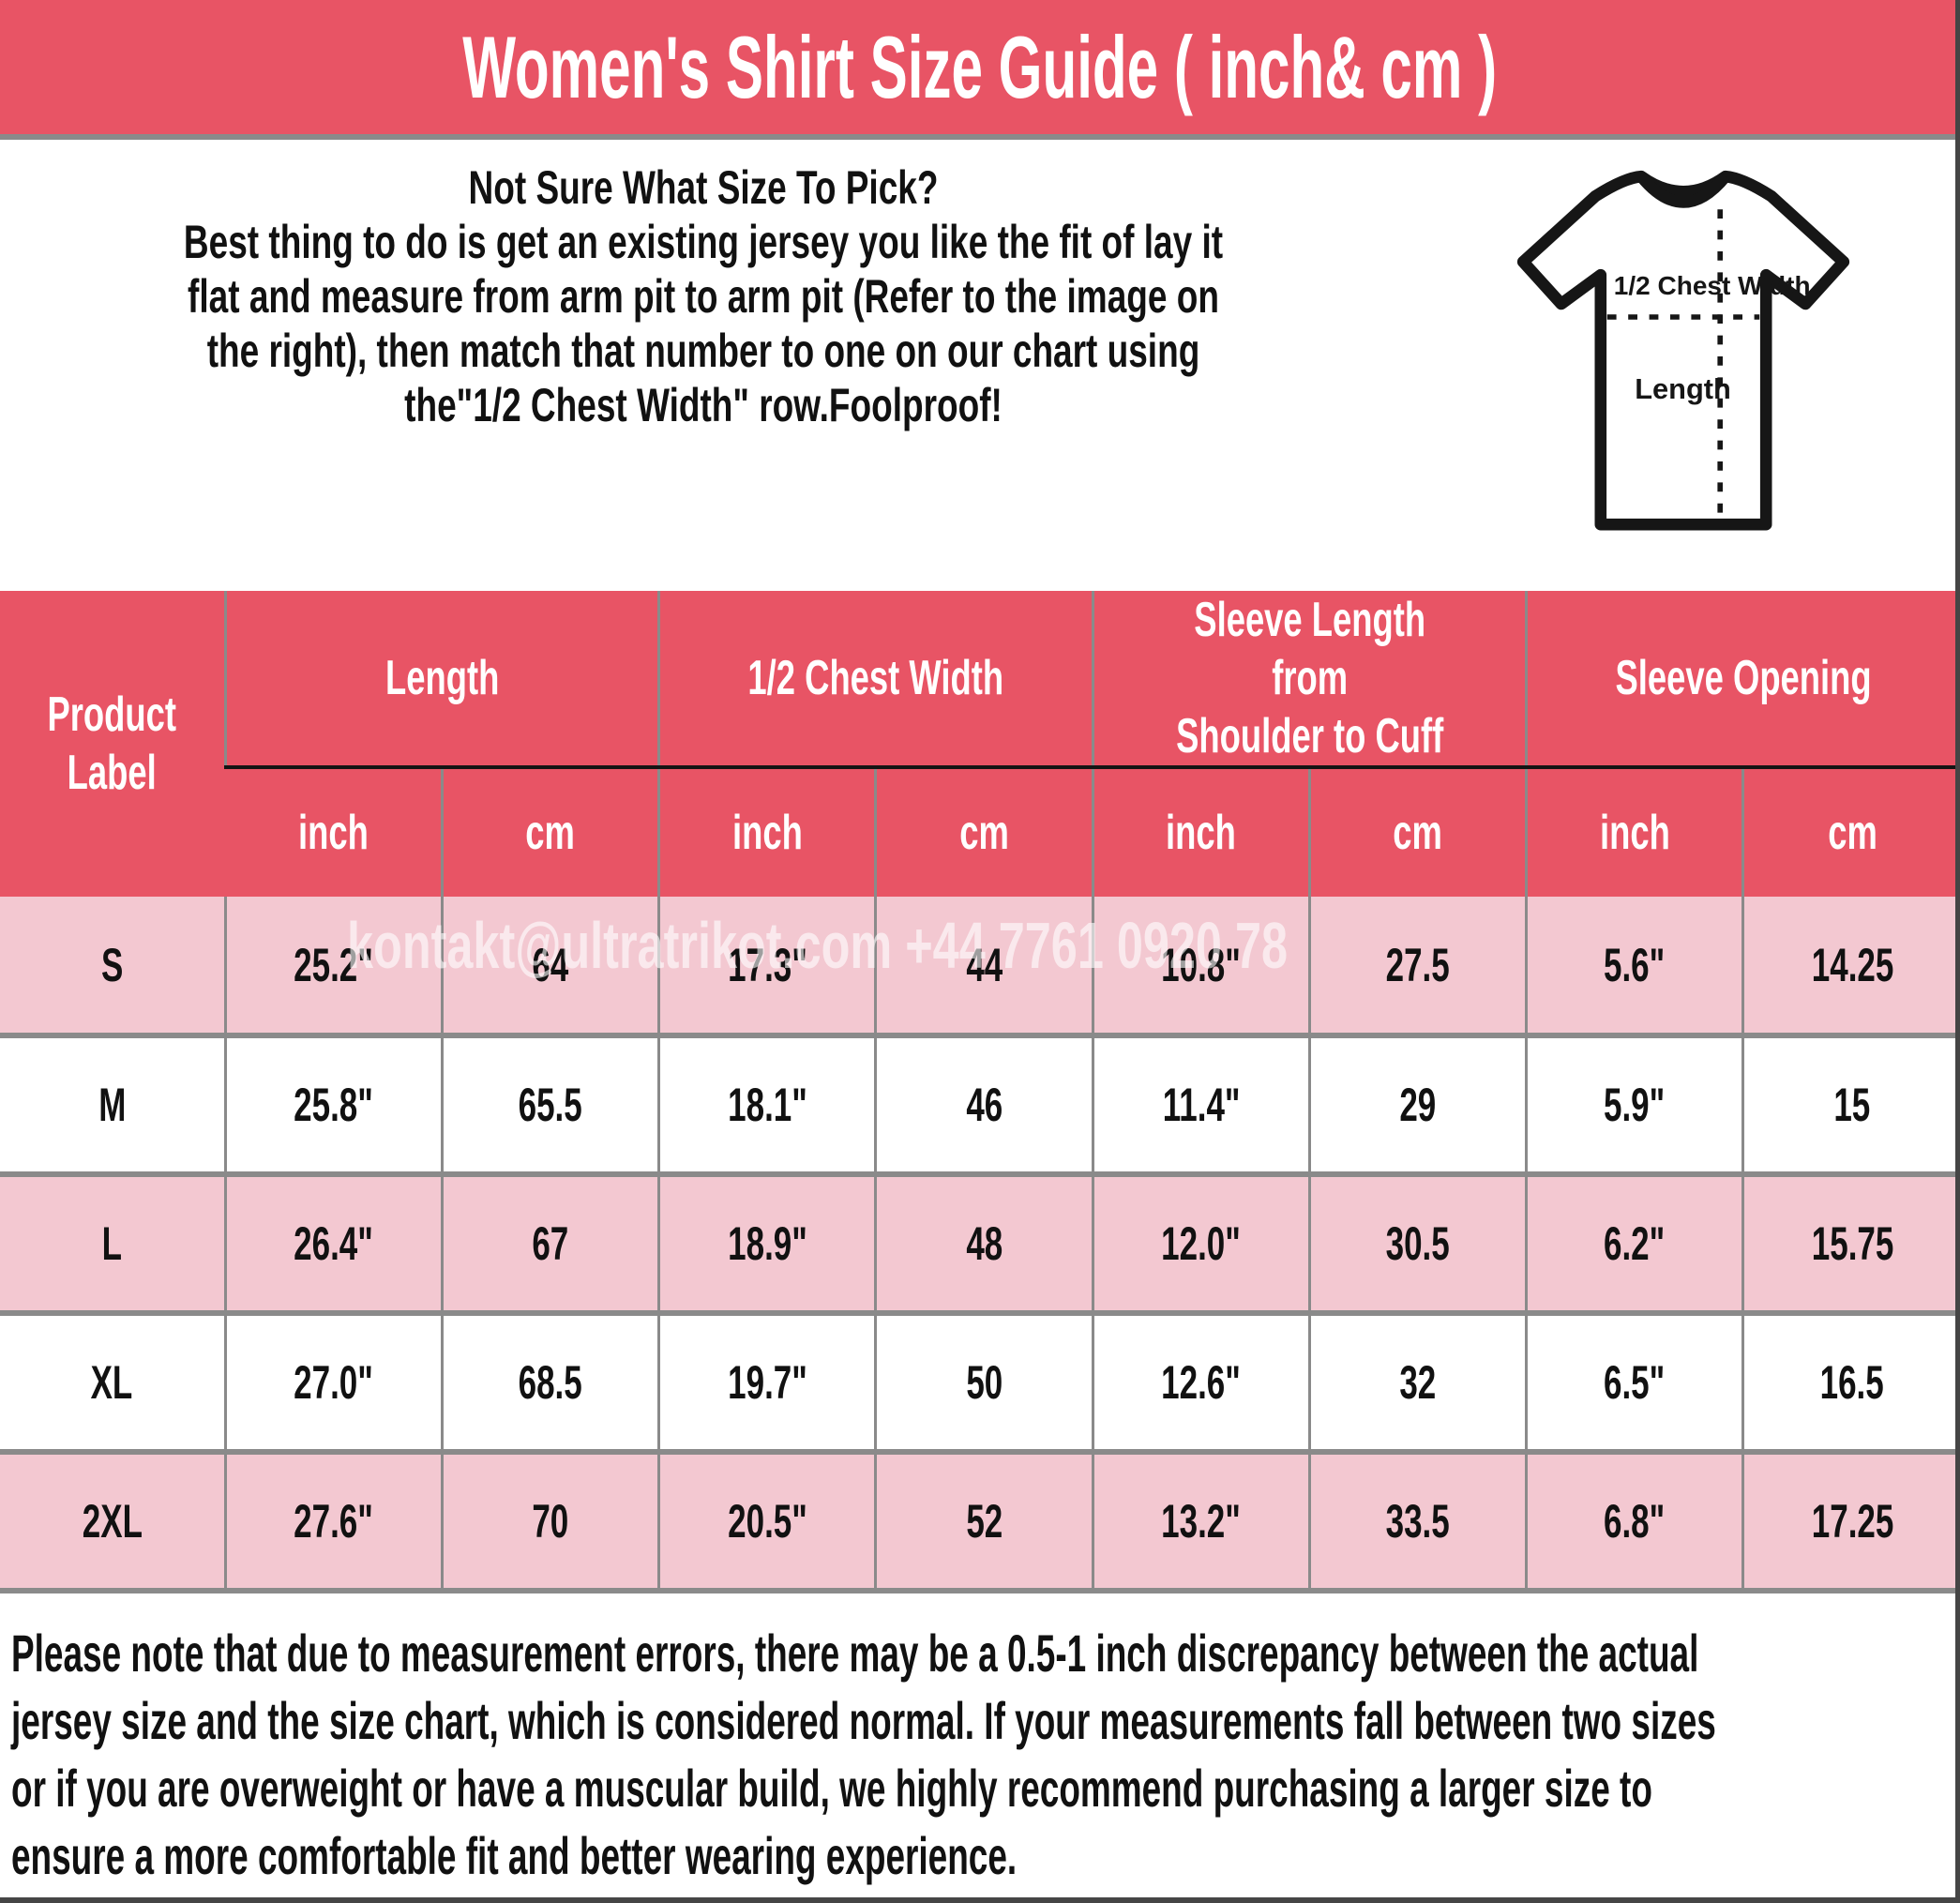 The image size is (1960, 1903). What do you see at coordinates (767, 967) in the screenshot?
I see `size-cell: 17.3"` at bounding box center [767, 967].